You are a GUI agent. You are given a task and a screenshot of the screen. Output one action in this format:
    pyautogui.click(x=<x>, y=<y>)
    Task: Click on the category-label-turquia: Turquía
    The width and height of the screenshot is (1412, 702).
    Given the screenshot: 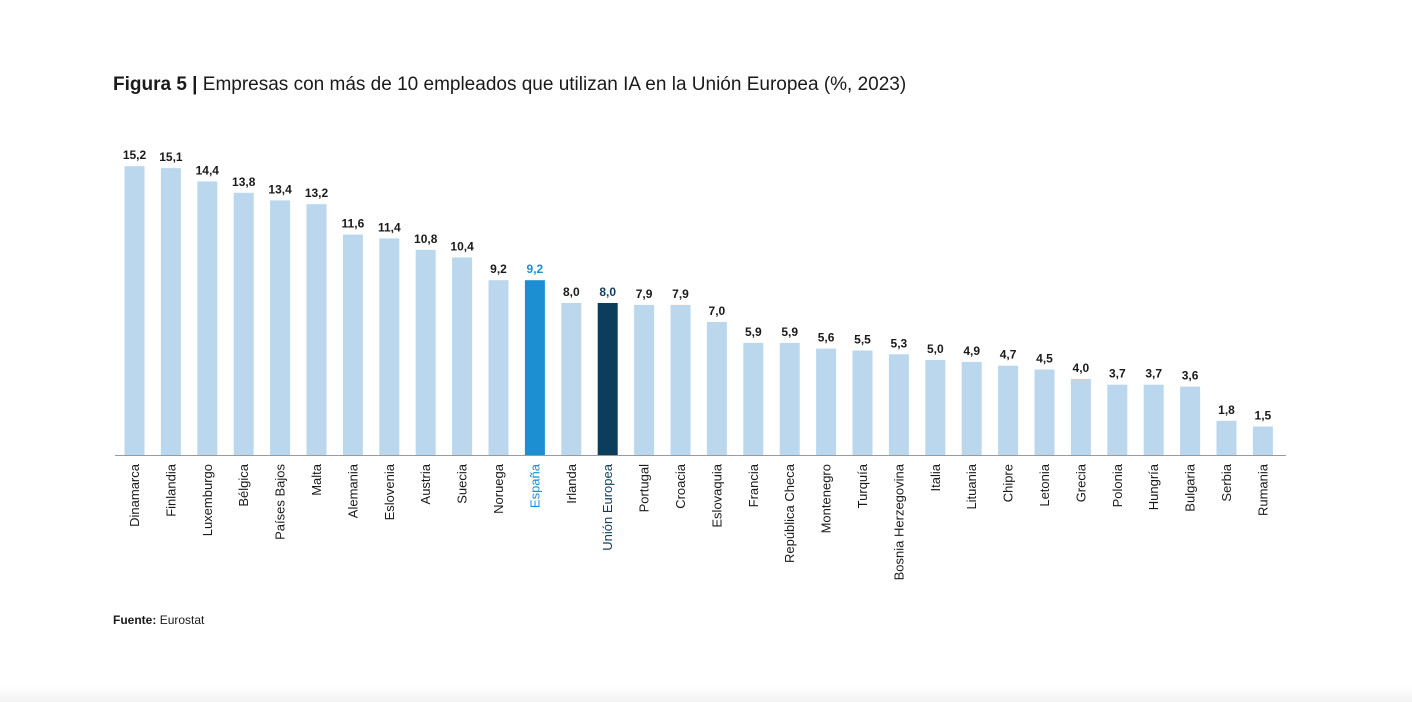 What is the action you would take?
    pyautogui.click(x=862, y=485)
    